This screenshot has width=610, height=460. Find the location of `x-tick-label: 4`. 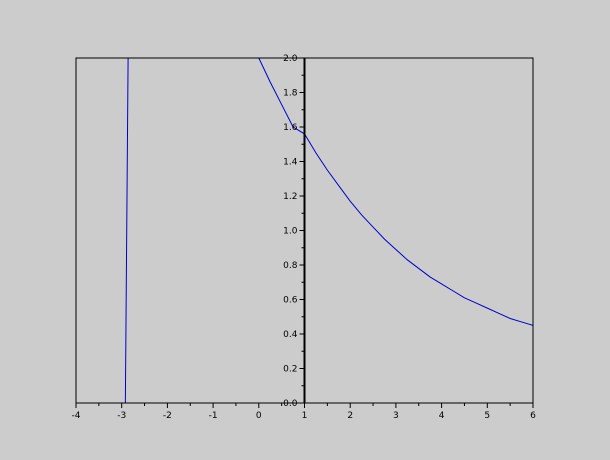

x-tick-label: 4 is located at coordinates (442, 416).